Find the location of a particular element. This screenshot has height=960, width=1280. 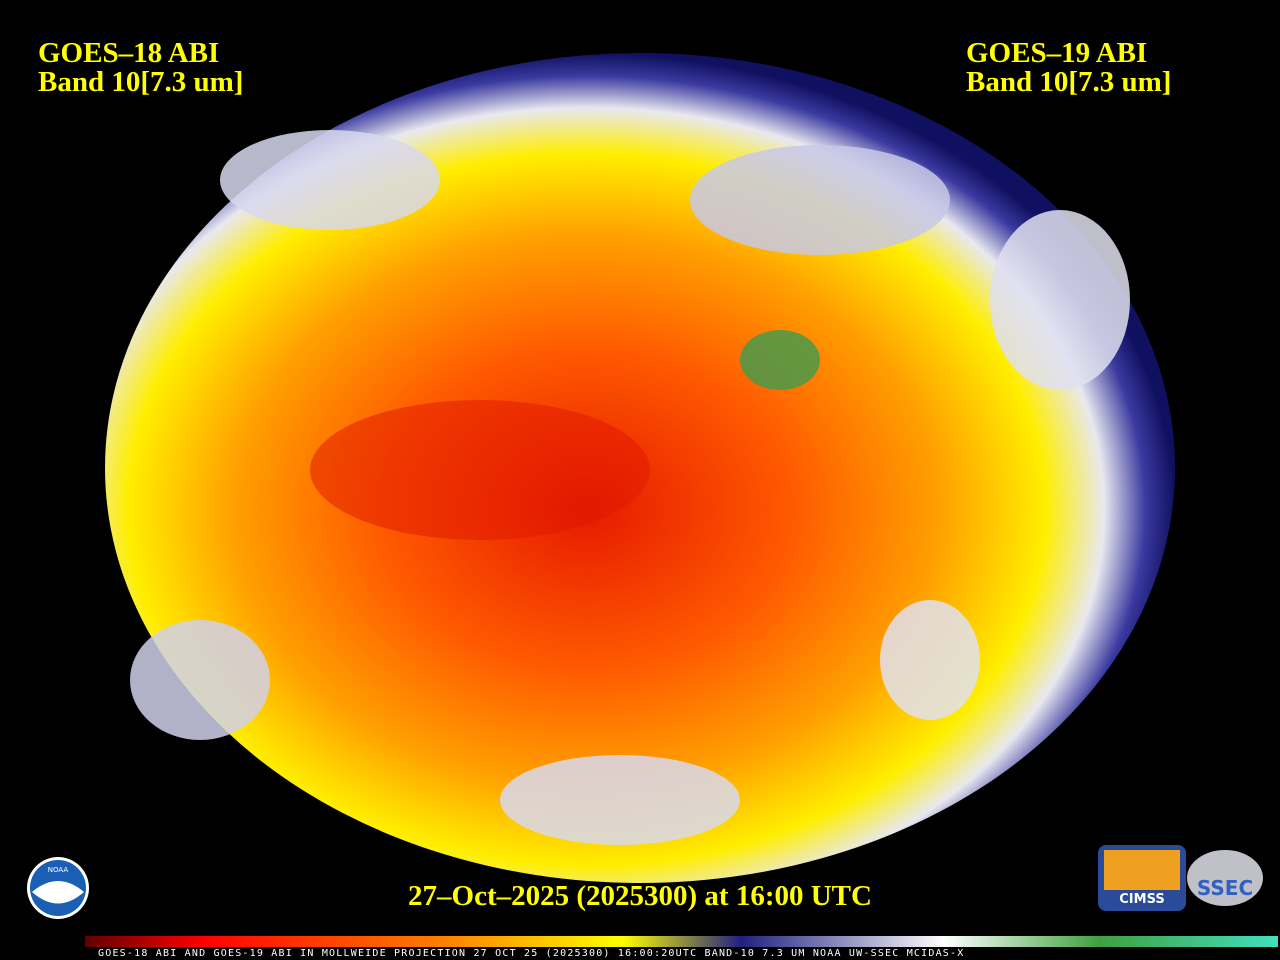

ssec-logo: SSEC is located at coordinates (1225, 878).